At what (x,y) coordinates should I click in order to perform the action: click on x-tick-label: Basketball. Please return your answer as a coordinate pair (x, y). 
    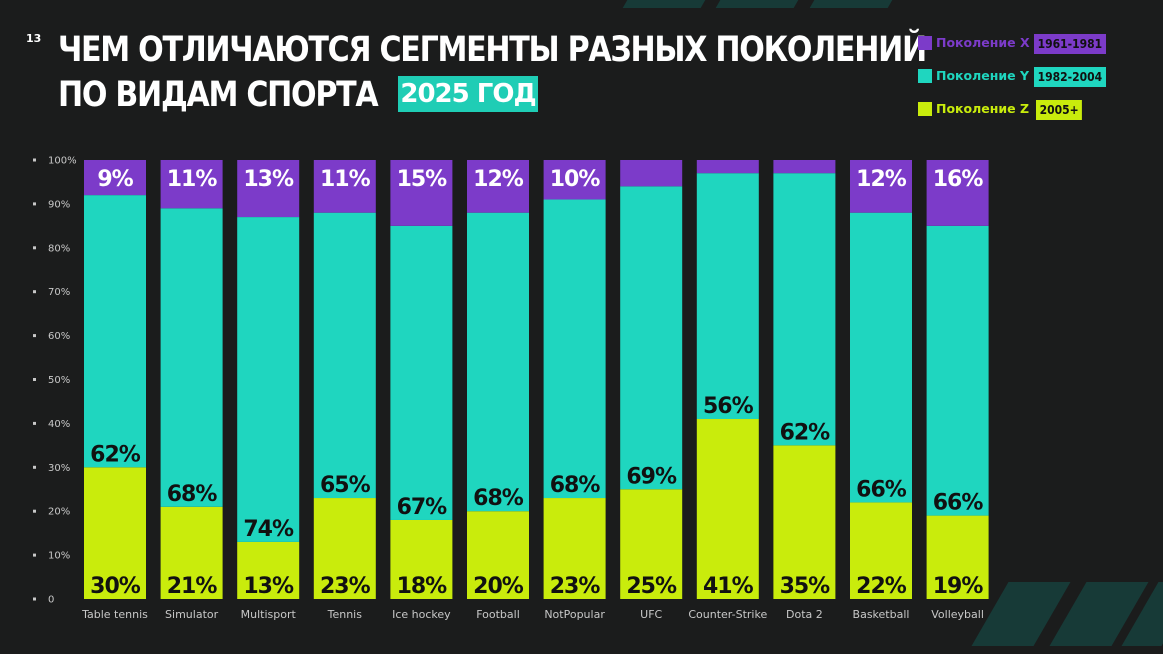
    Looking at the image, I should click on (881, 614).